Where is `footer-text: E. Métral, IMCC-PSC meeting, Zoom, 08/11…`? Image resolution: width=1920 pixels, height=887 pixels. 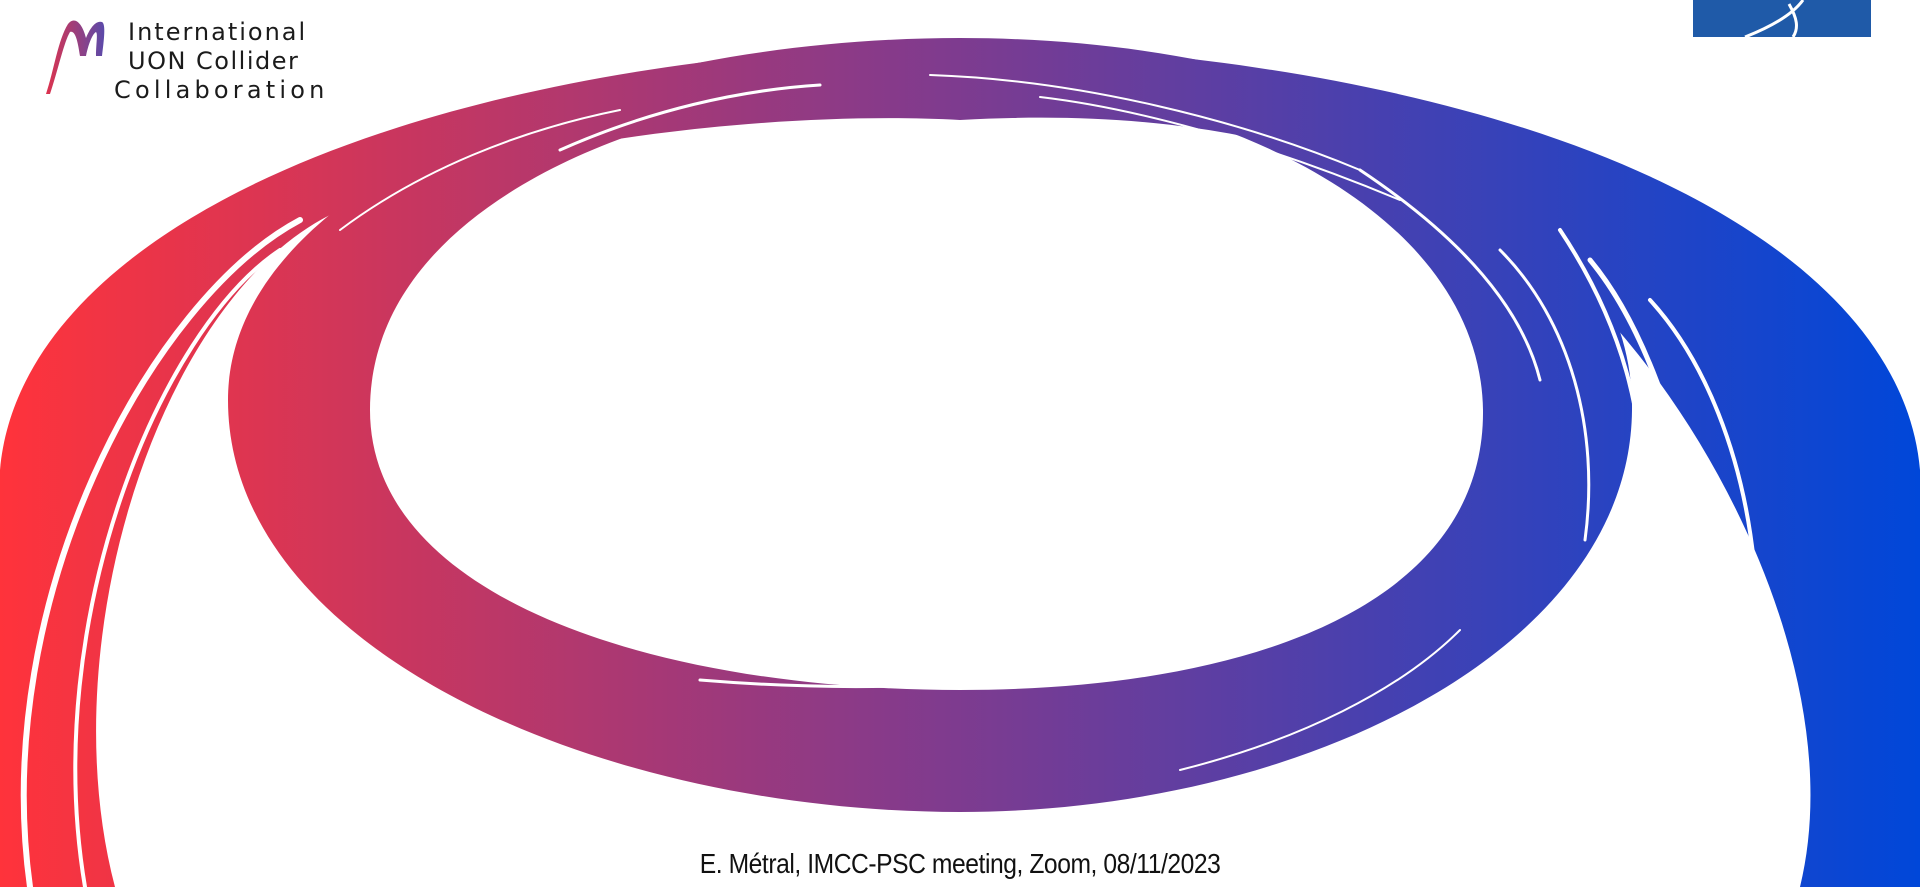
footer-text: E. Métral, IMCC-PSC meeting, Zoom, 08/11… is located at coordinates (960, 863).